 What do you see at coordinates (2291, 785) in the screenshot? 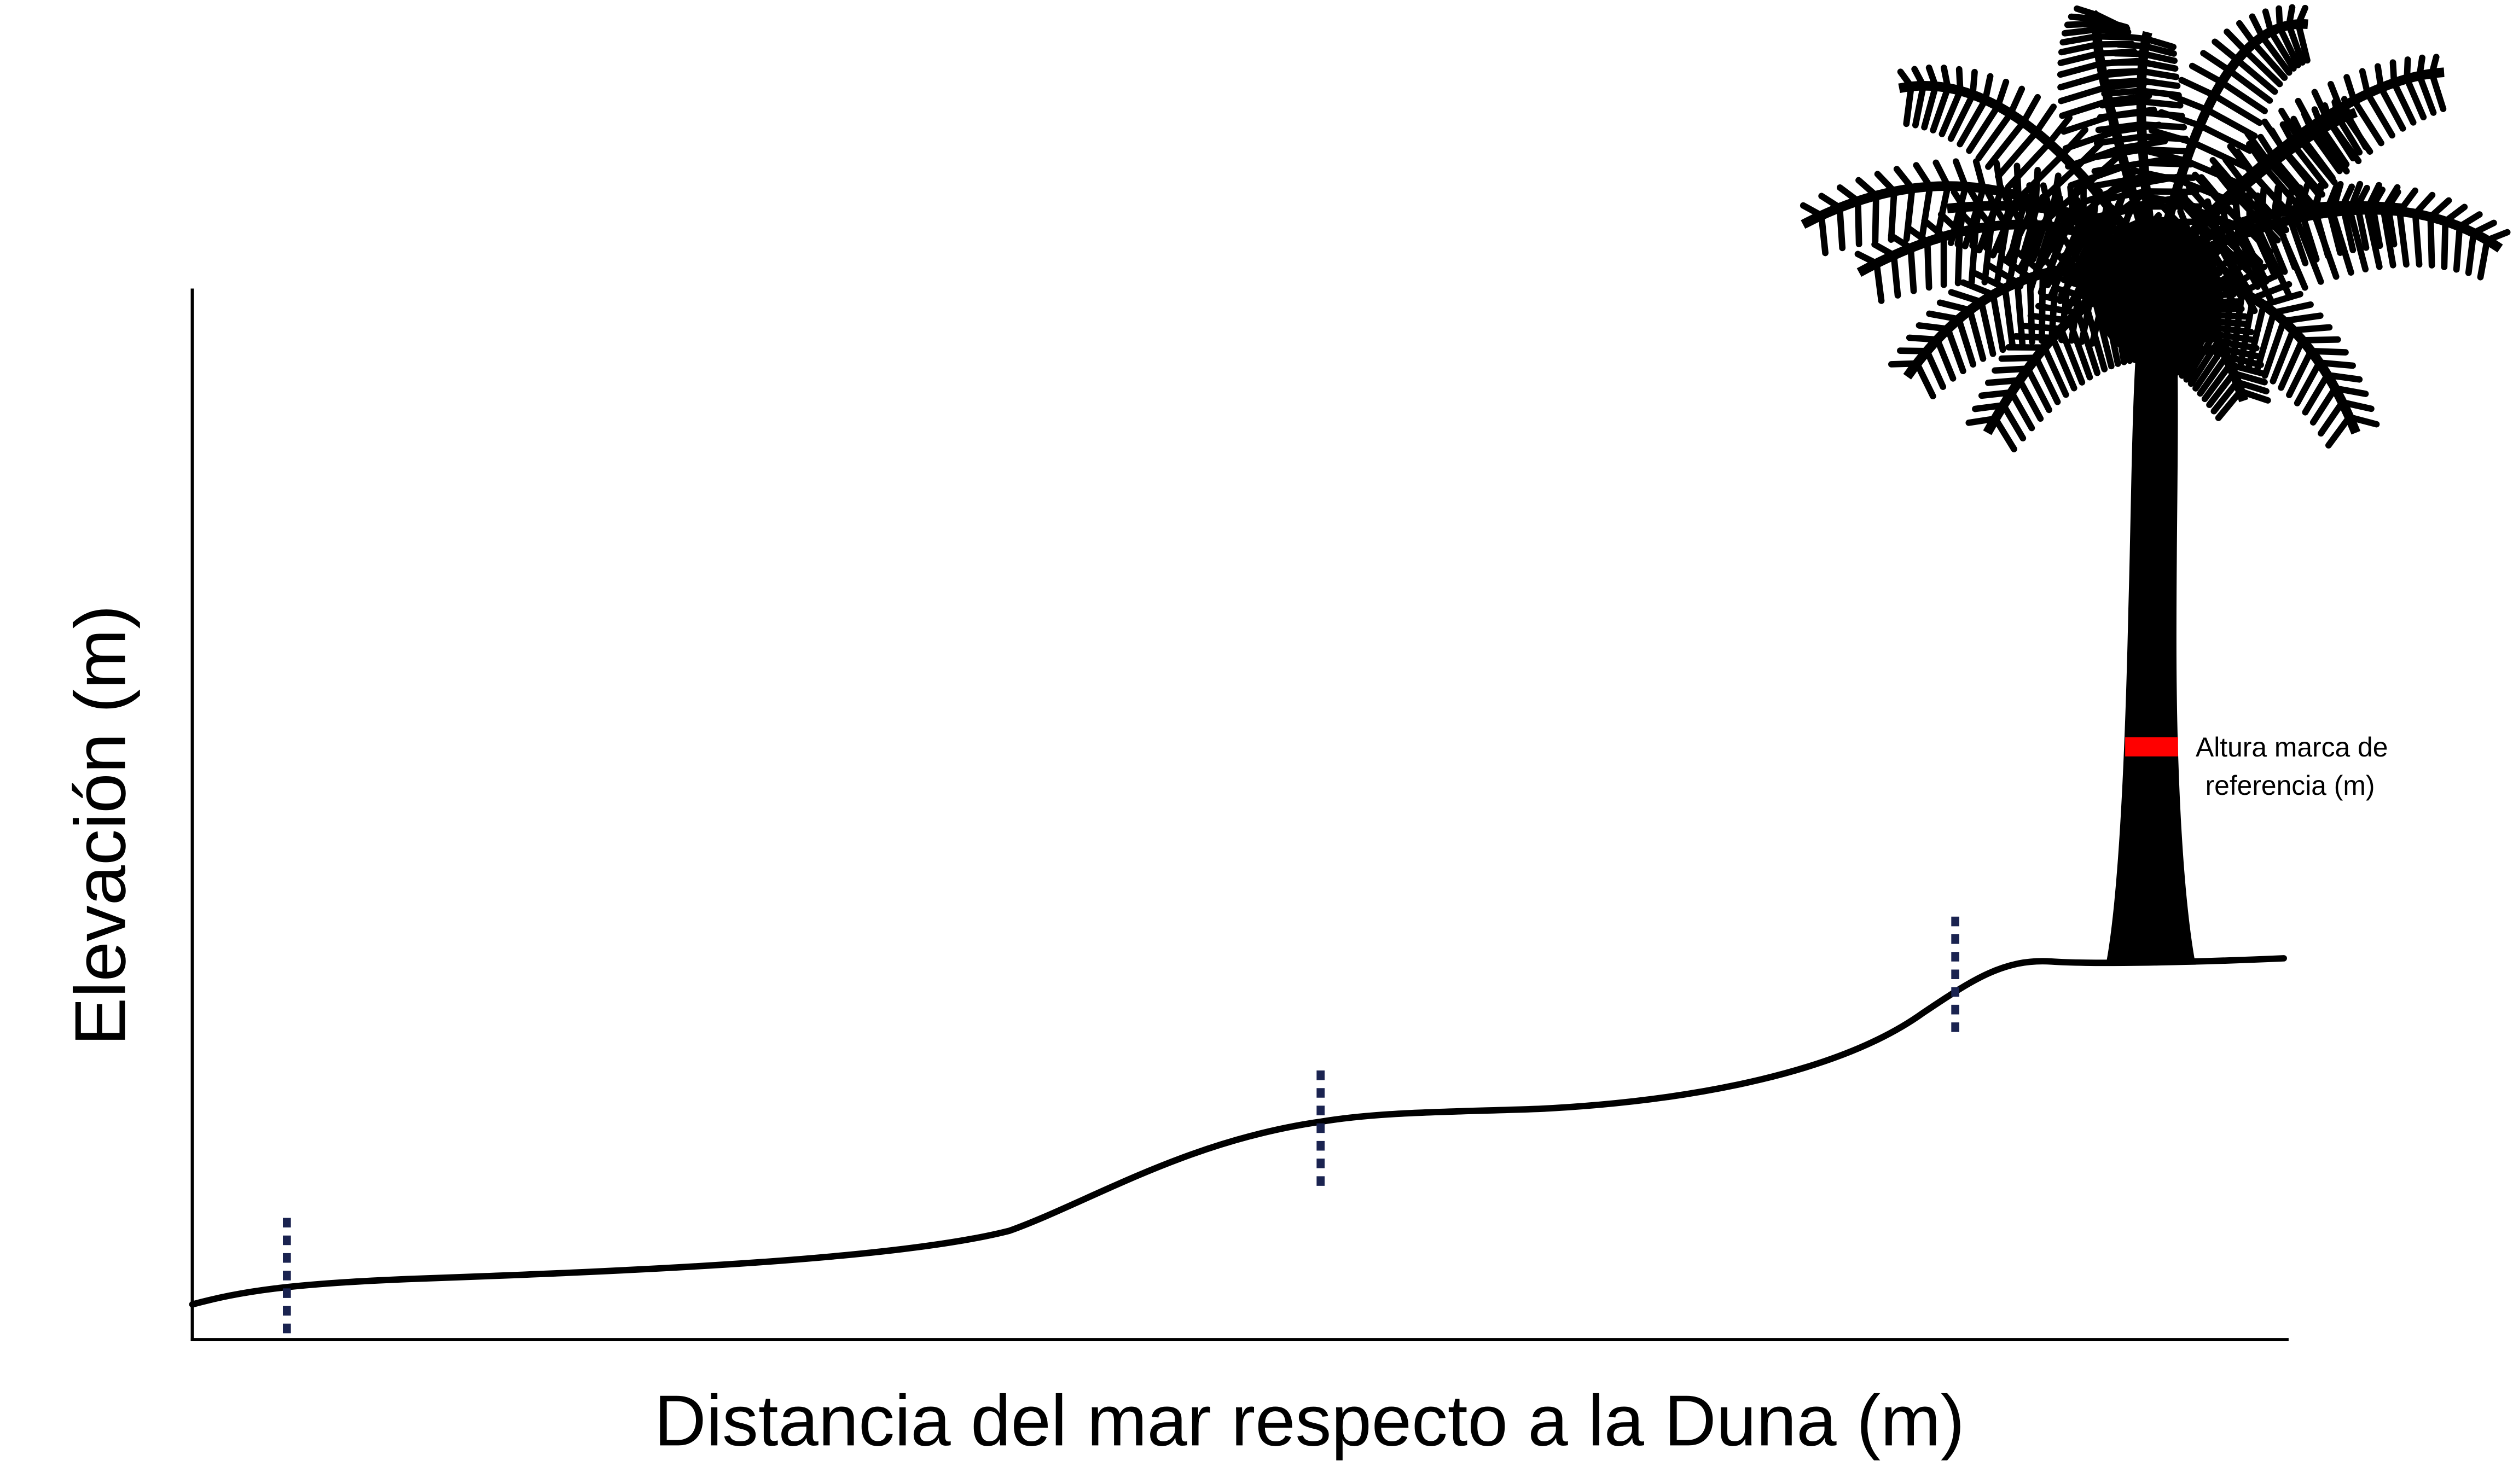
I see `reference-label-line2: referencia (m)` at bounding box center [2291, 785].